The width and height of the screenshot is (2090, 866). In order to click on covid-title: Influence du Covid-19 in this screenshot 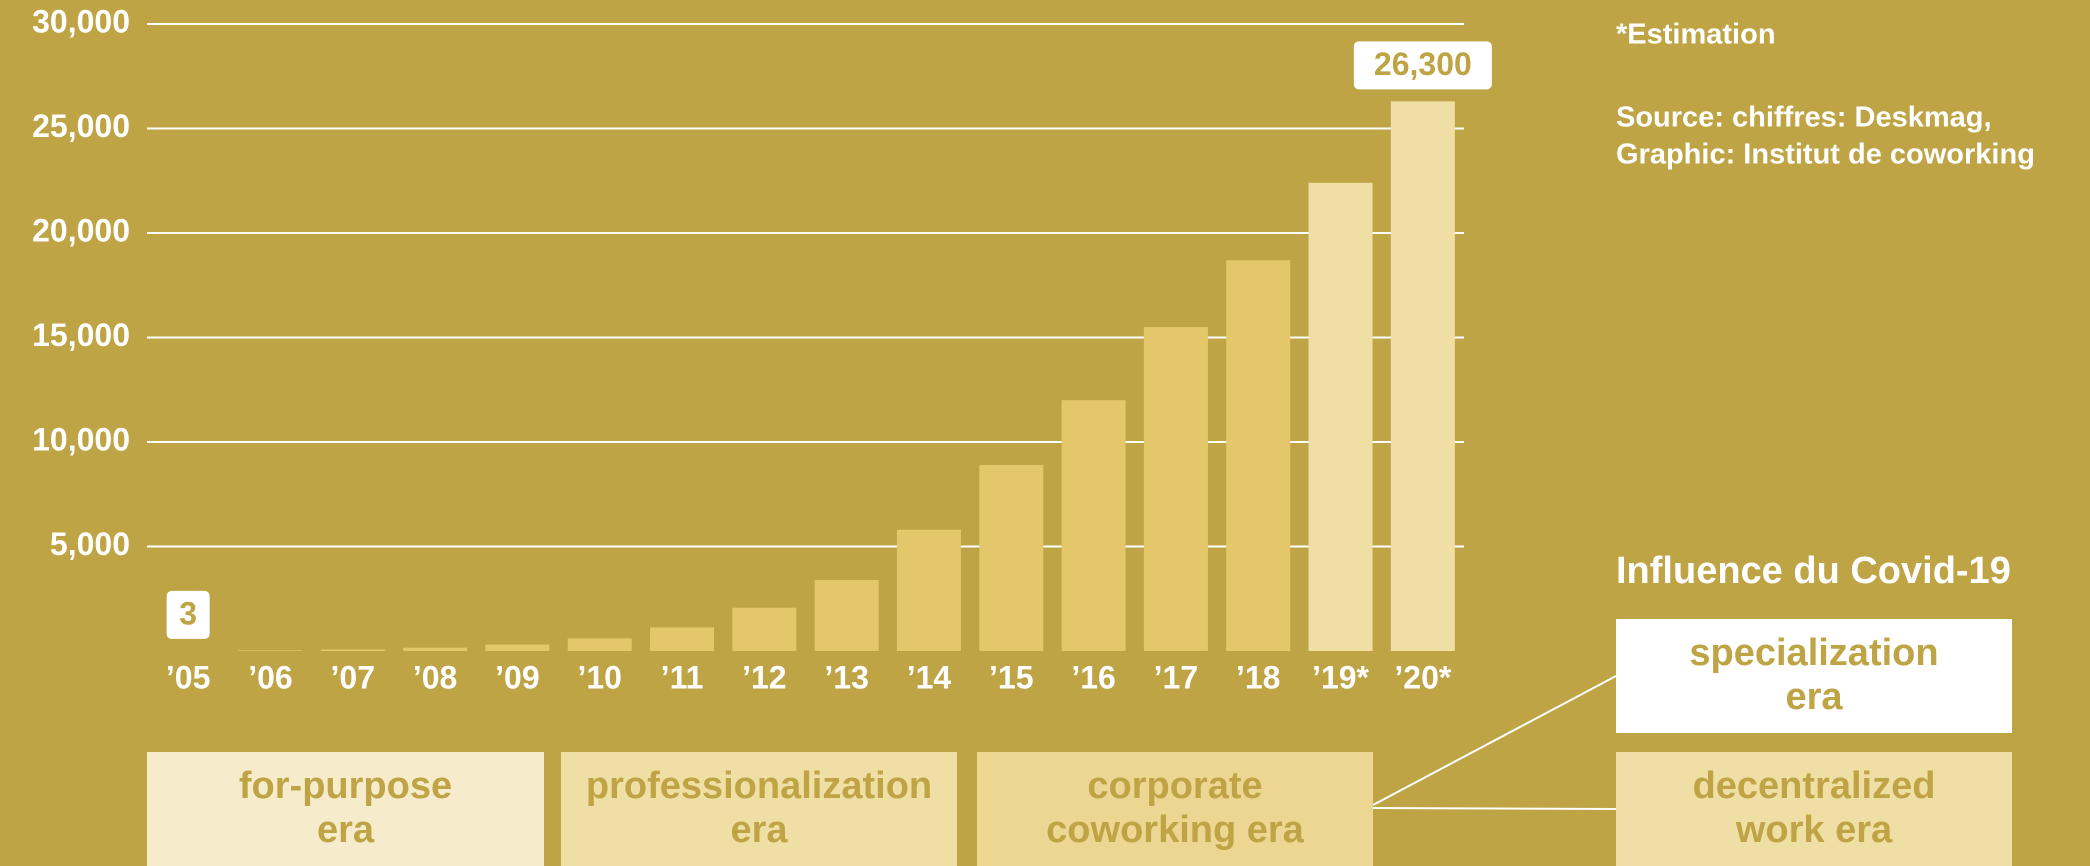, I will do `click(1813, 571)`.